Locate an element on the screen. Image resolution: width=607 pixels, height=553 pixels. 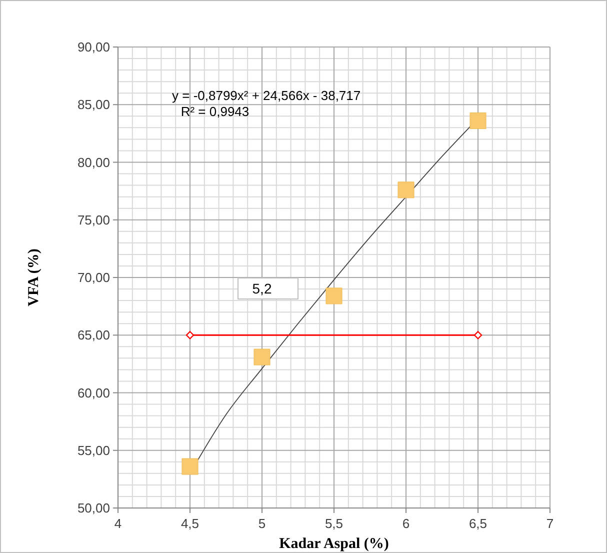
y-tick-label: 90,00 is located at coordinates (93, 47).